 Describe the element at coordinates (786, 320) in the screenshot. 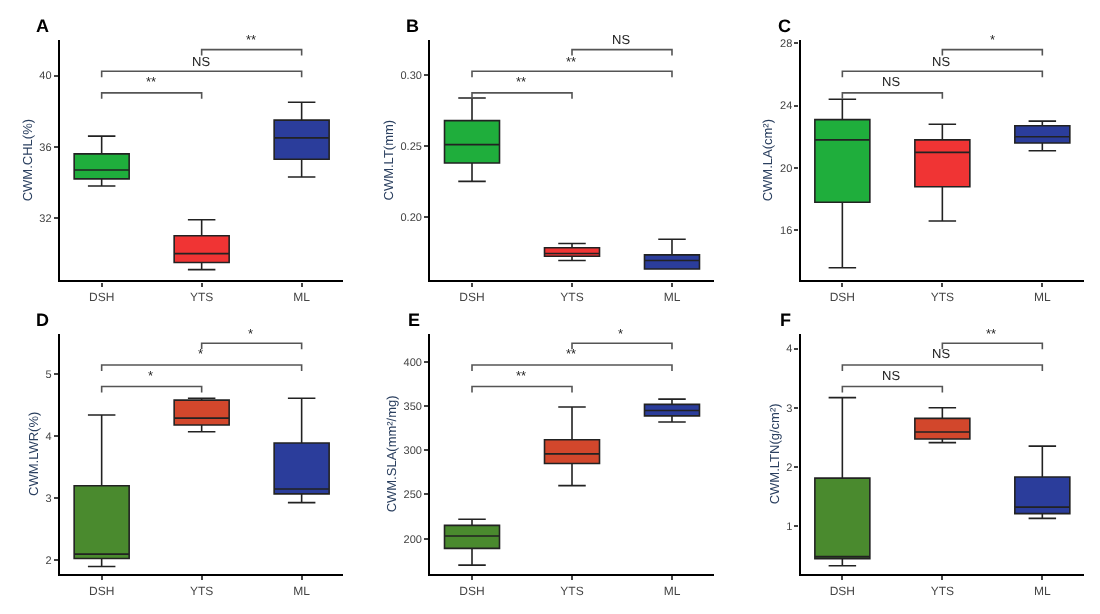

I see `chart-title: F` at that location.